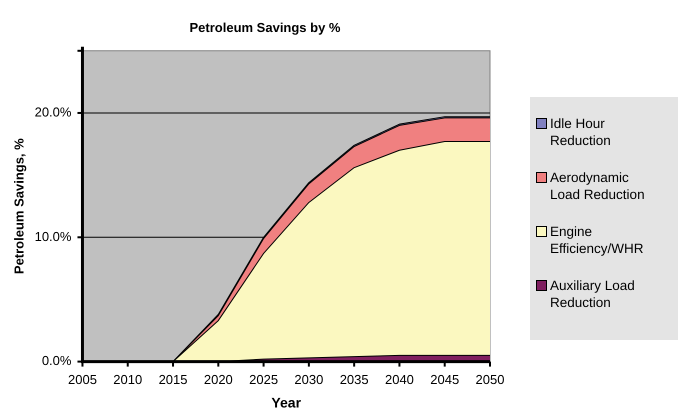 The image size is (678, 416). Describe the element at coordinates (309, 379) in the screenshot. I see `x-tick-label: 2030` at that location.